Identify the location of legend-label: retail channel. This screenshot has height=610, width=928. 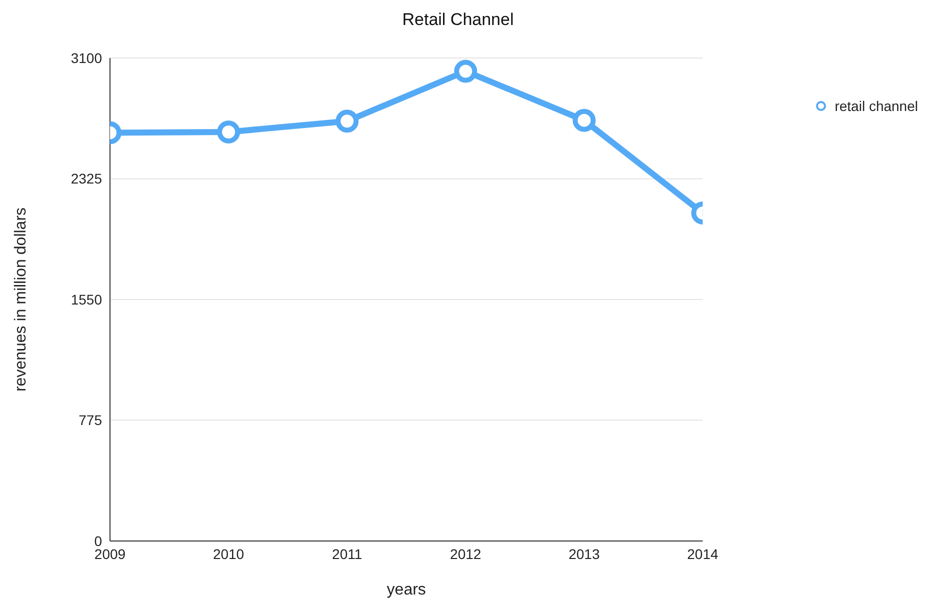
(876, 106).